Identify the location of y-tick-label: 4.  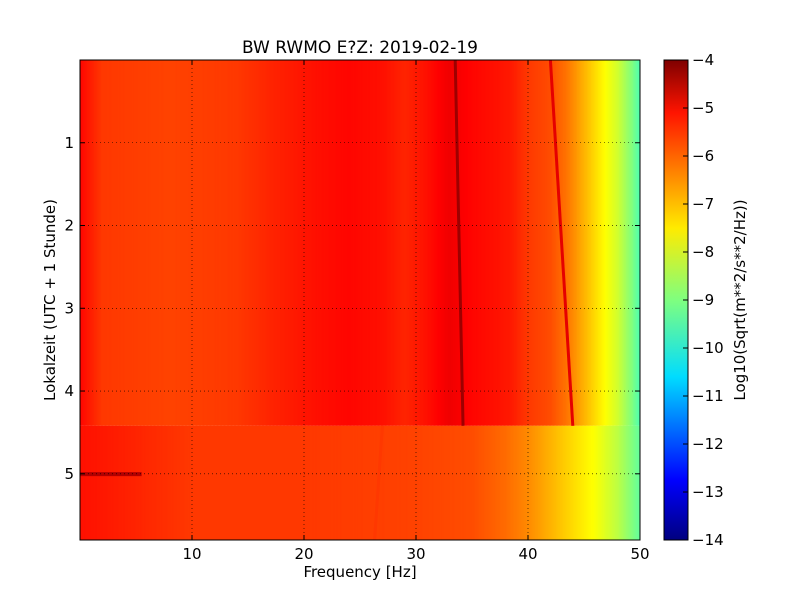
(69, 391).